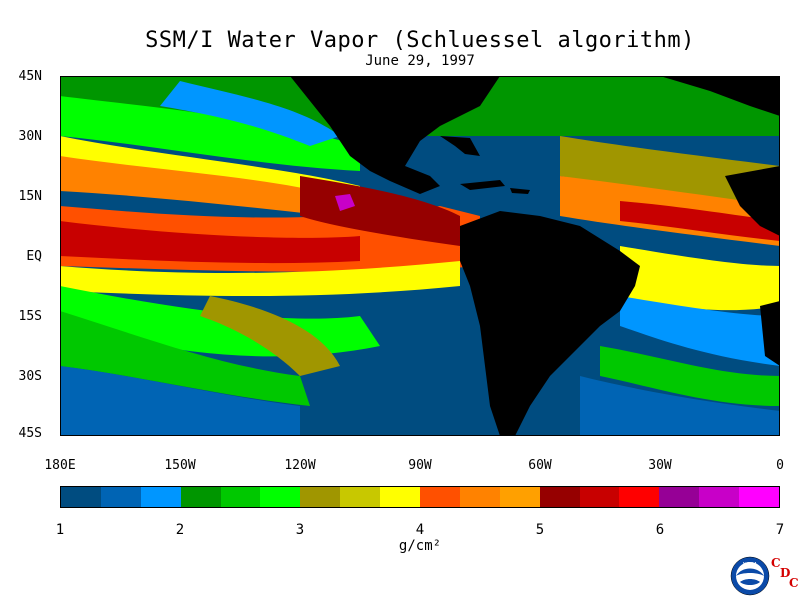  I want to click on lat-label-15n: 15N, so click(30, 196).